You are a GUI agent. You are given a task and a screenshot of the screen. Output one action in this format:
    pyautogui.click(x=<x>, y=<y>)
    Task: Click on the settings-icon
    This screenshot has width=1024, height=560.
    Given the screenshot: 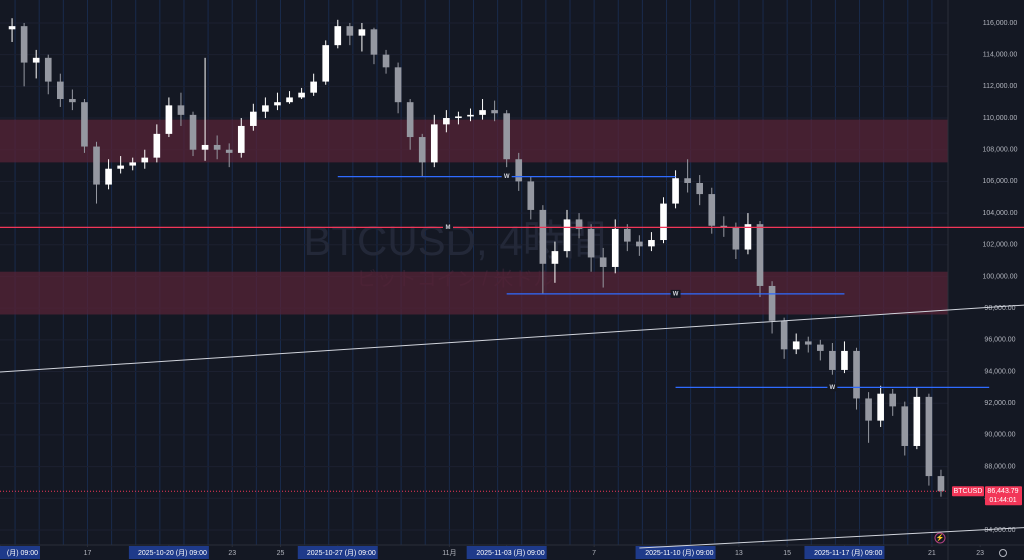 What is the action you would take?
    pyautogui.click(x=1003, y=553)
    